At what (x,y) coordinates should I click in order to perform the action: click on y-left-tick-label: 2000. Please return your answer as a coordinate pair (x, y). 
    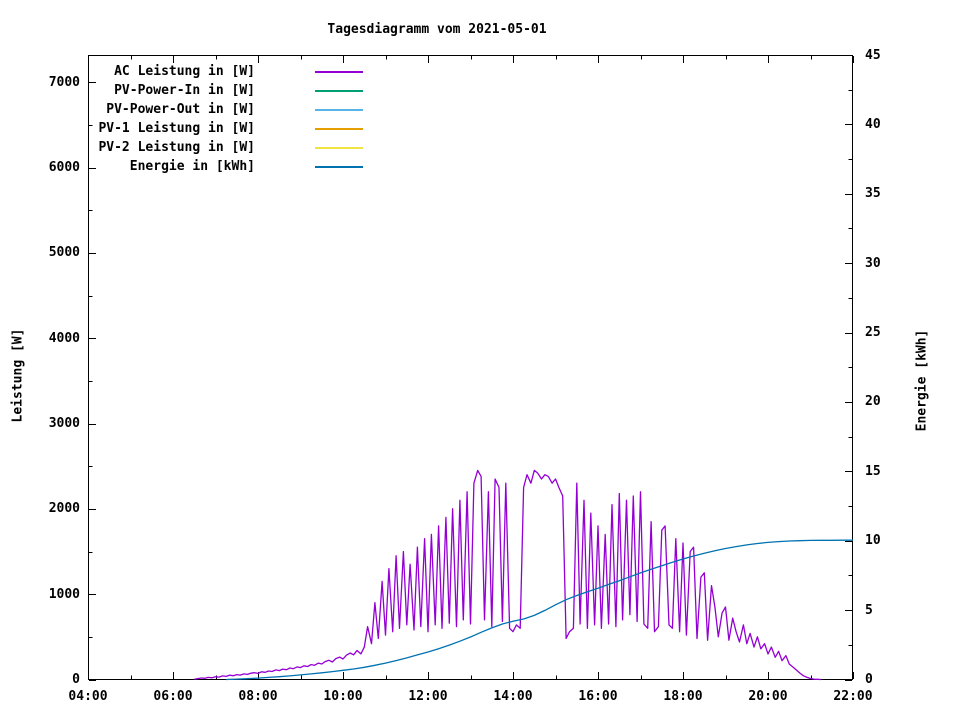
    Looking at the image, I should click on (64, 509).